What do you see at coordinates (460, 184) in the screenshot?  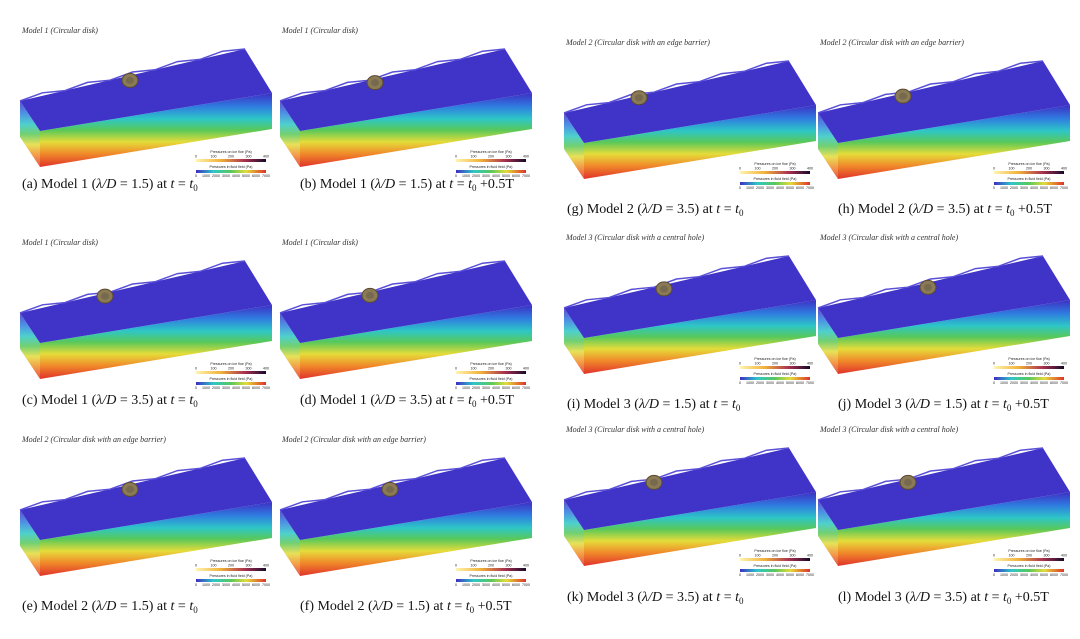 I see `caption-text: =` at bounding box center [460, 184].